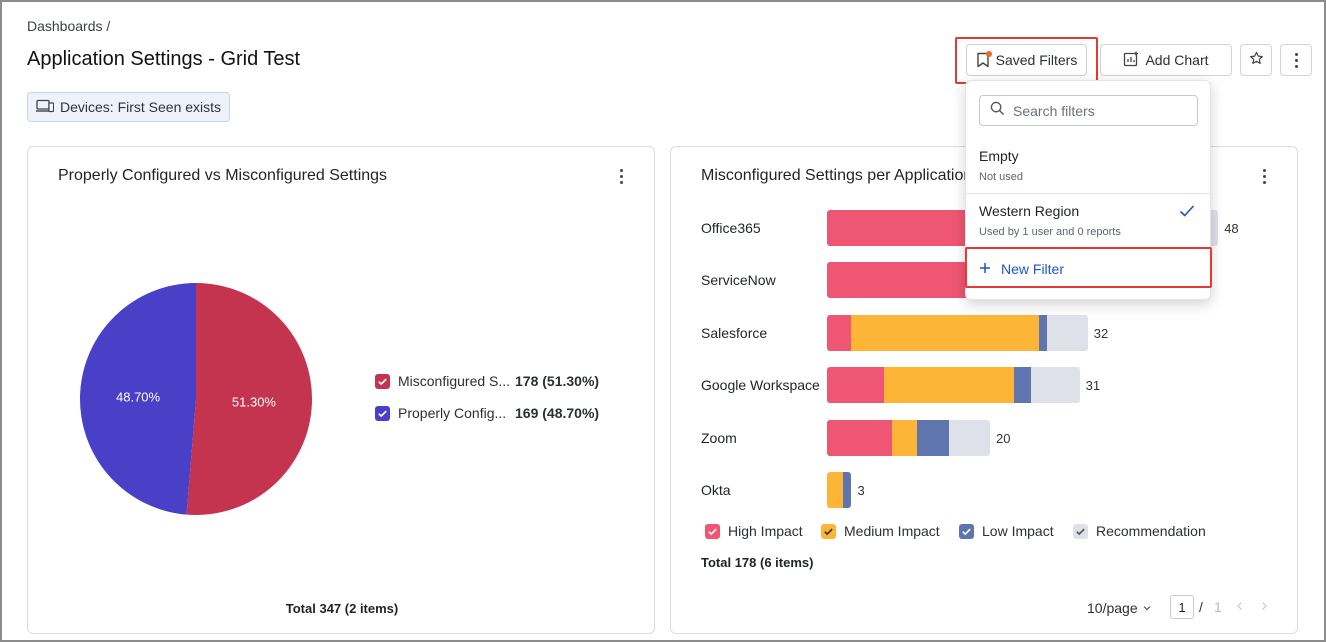 The height and width of the screenshot is (642, 1326). Describe the element at coordinates (985, 269) in the screenshot. I see `plus-icon` at that location.